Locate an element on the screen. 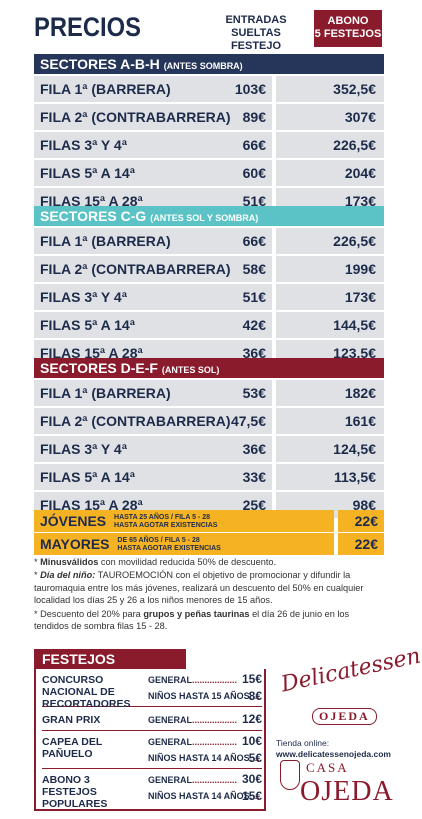 The height and width of the screenshot is (819, 422). single-price: 60€ is located at coordinates (254, 173).